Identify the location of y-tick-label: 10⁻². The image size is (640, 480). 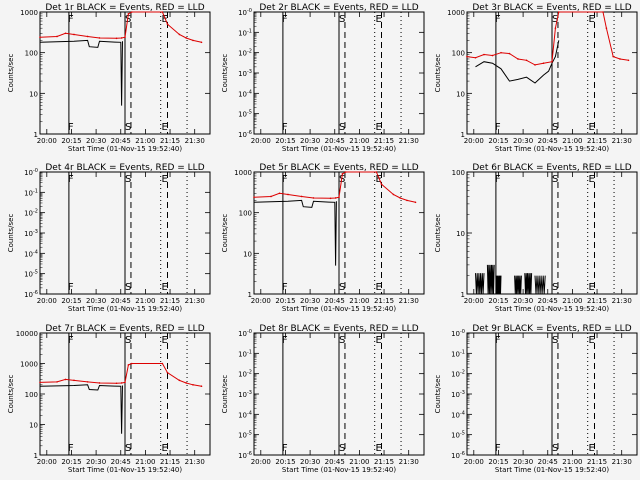
(245, 374).